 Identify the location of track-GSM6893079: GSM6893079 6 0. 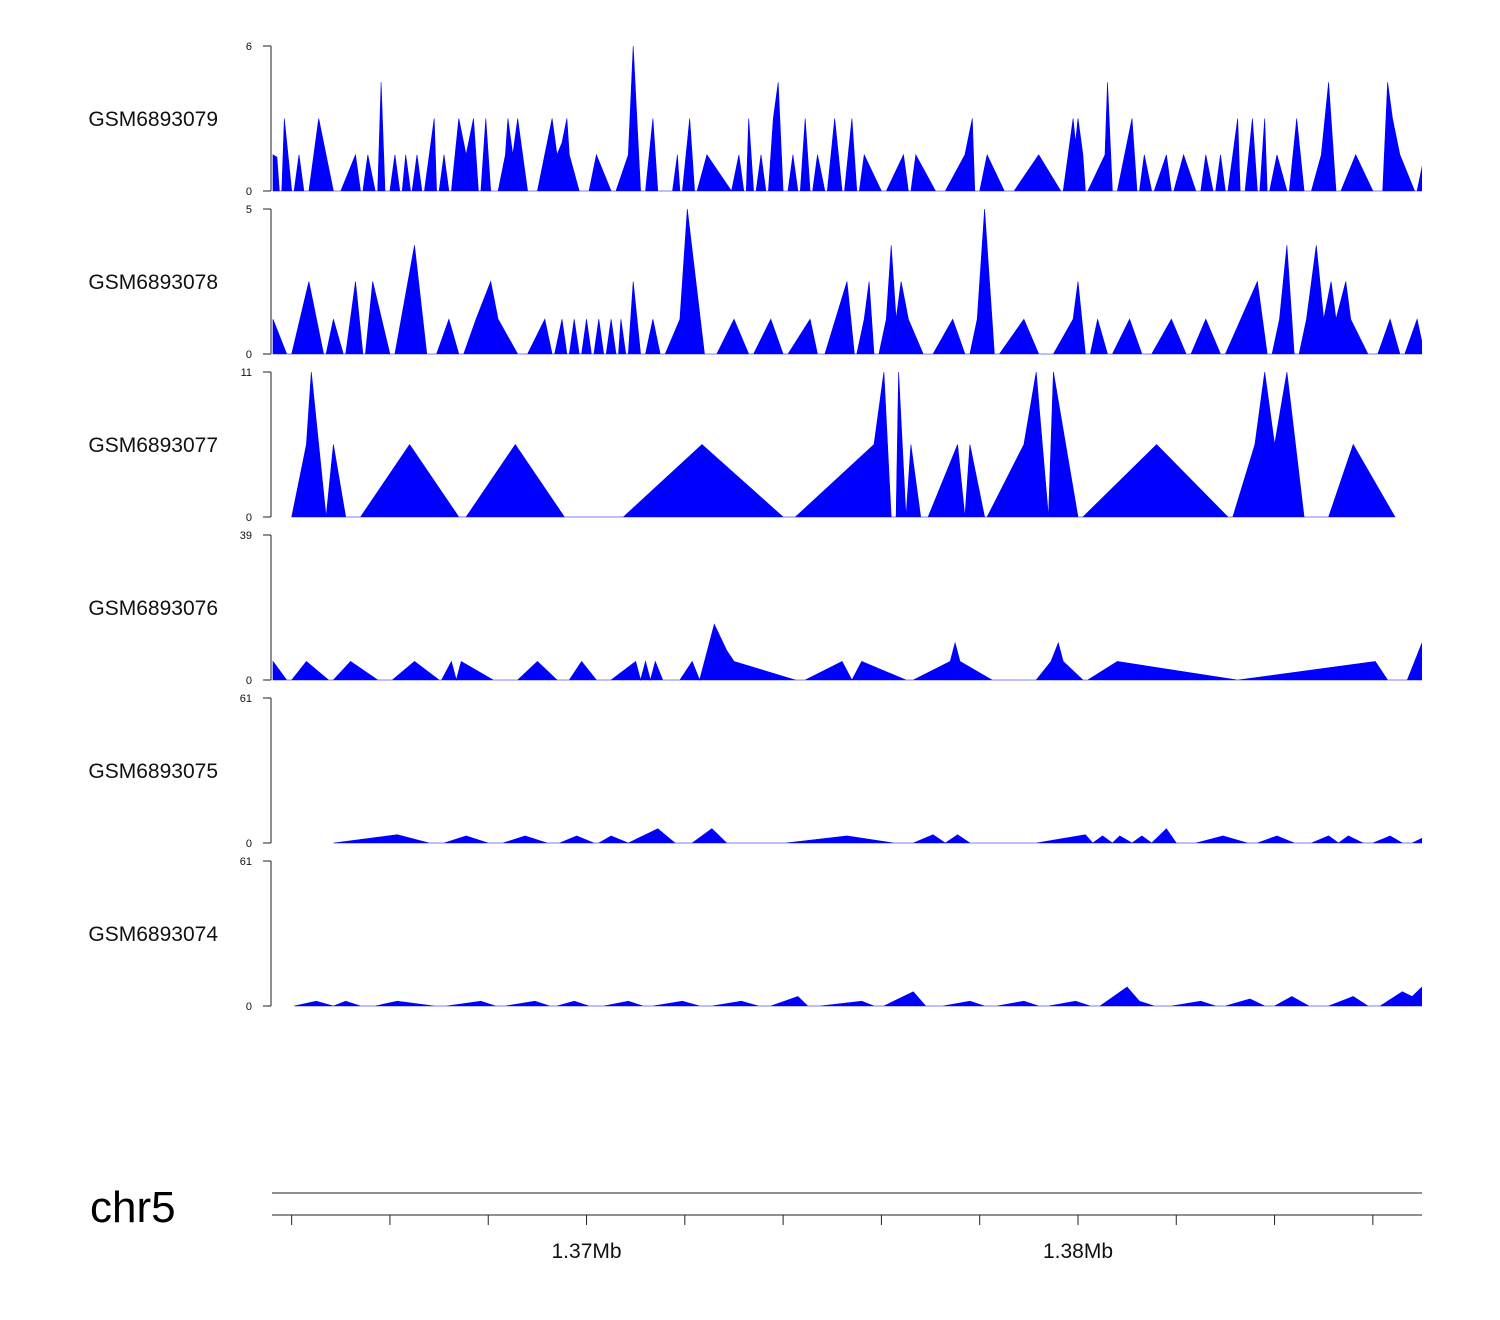
(755, 119).